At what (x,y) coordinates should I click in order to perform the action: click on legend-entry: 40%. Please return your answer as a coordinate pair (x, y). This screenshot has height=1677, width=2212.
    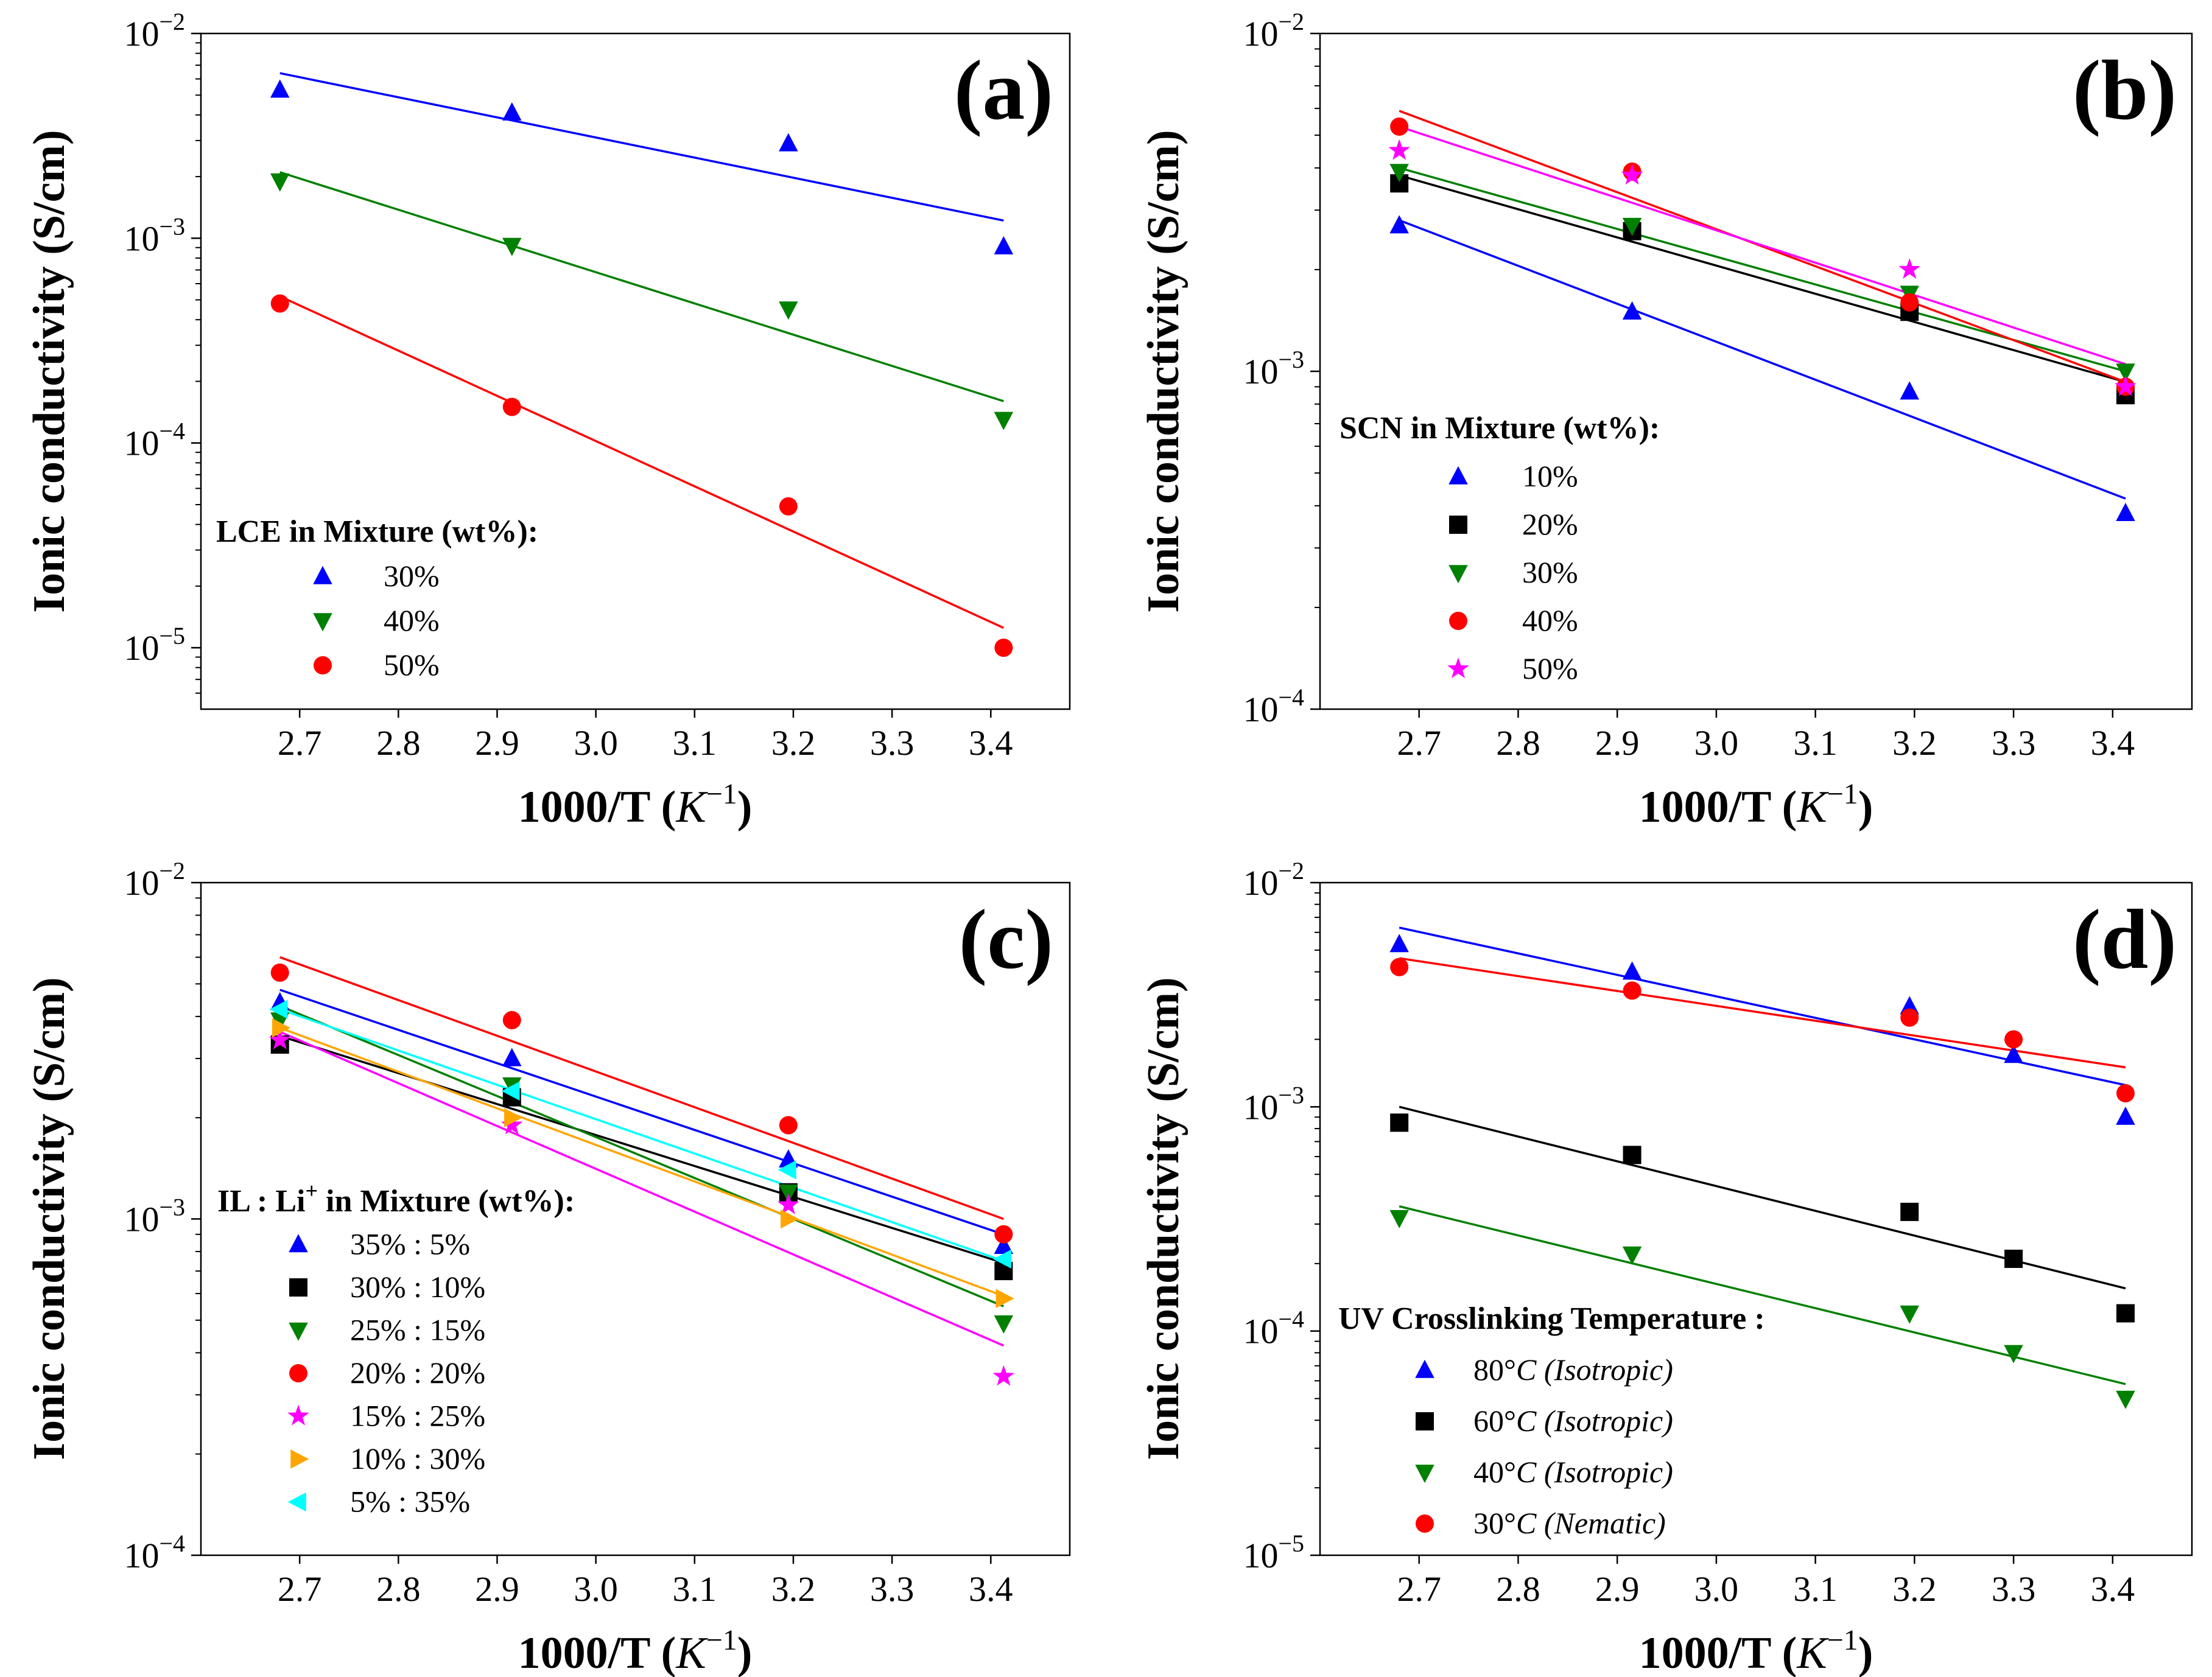
    Looking at the image, I should click on (1550, 620).